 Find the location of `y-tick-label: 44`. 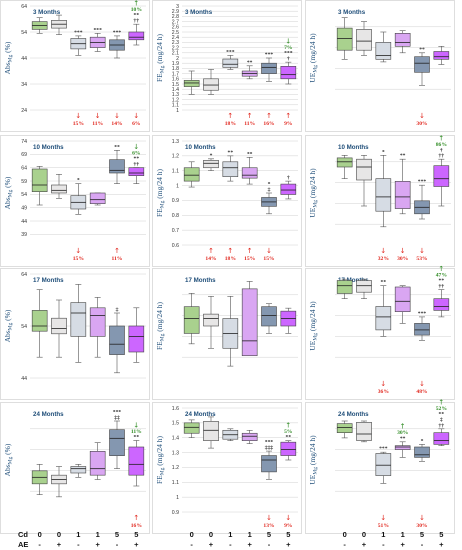

y-tick-label: 44 is located at coordinates (24, 379).